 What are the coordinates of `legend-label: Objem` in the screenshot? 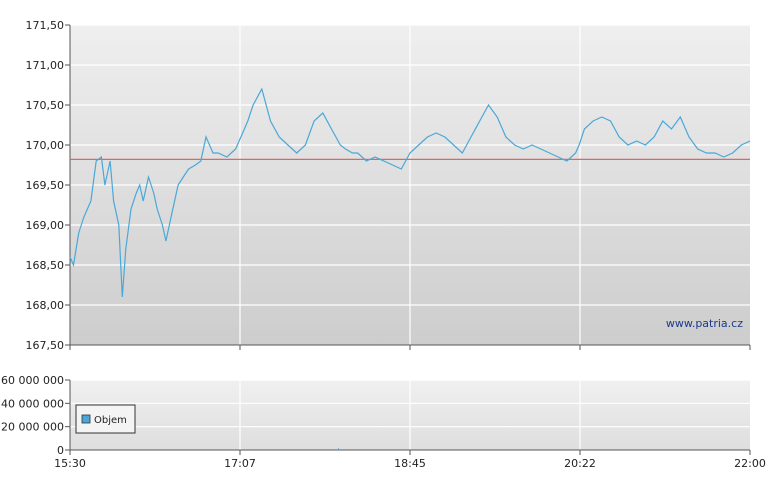 It's located at (110, 420).